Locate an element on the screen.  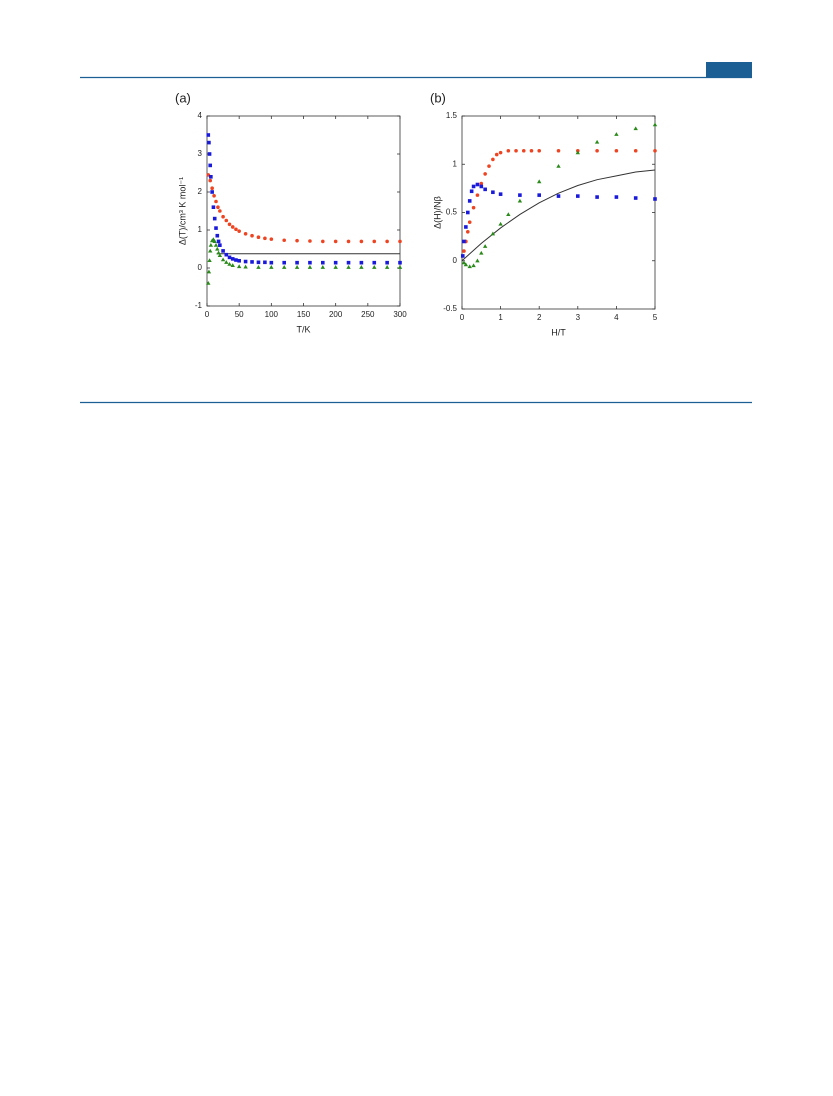
panel-label: (b) is located at coordinates (438, 97).